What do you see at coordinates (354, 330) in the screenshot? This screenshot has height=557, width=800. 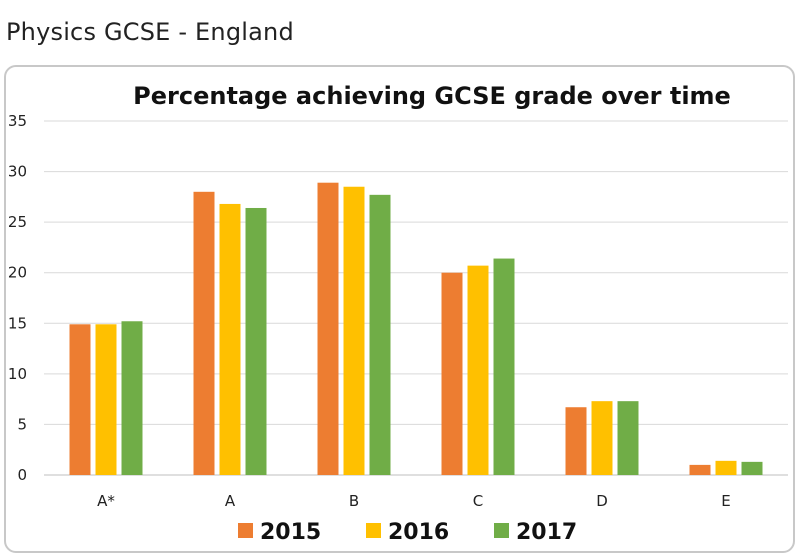 I see `bar-2016-B` at bounding box center [354, 330].